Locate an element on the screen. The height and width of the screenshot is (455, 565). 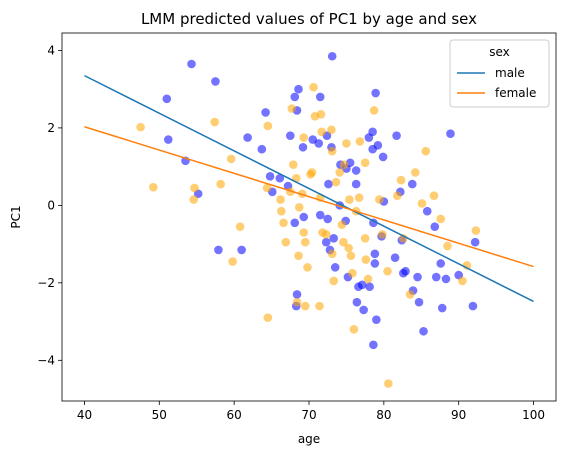
x-axis-ticks: 40 50 60 70 80 90 100 is located at coordinates (311, 411).